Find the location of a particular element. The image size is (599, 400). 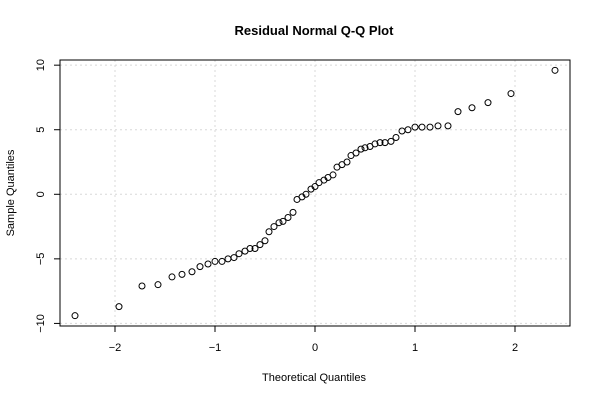

x-tick-label-0: −2 is located at coordinates (115, 348).